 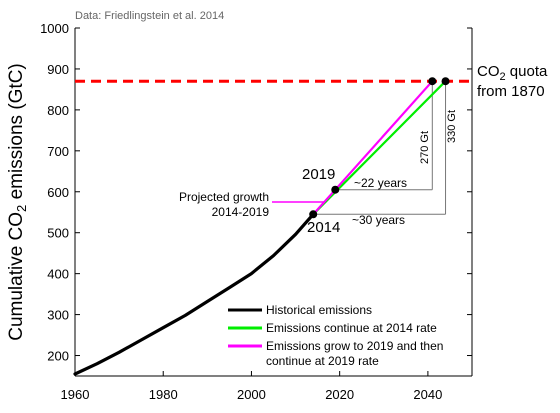 I want to click on y-tick-label-800: 800, so click(x=58, y=110).